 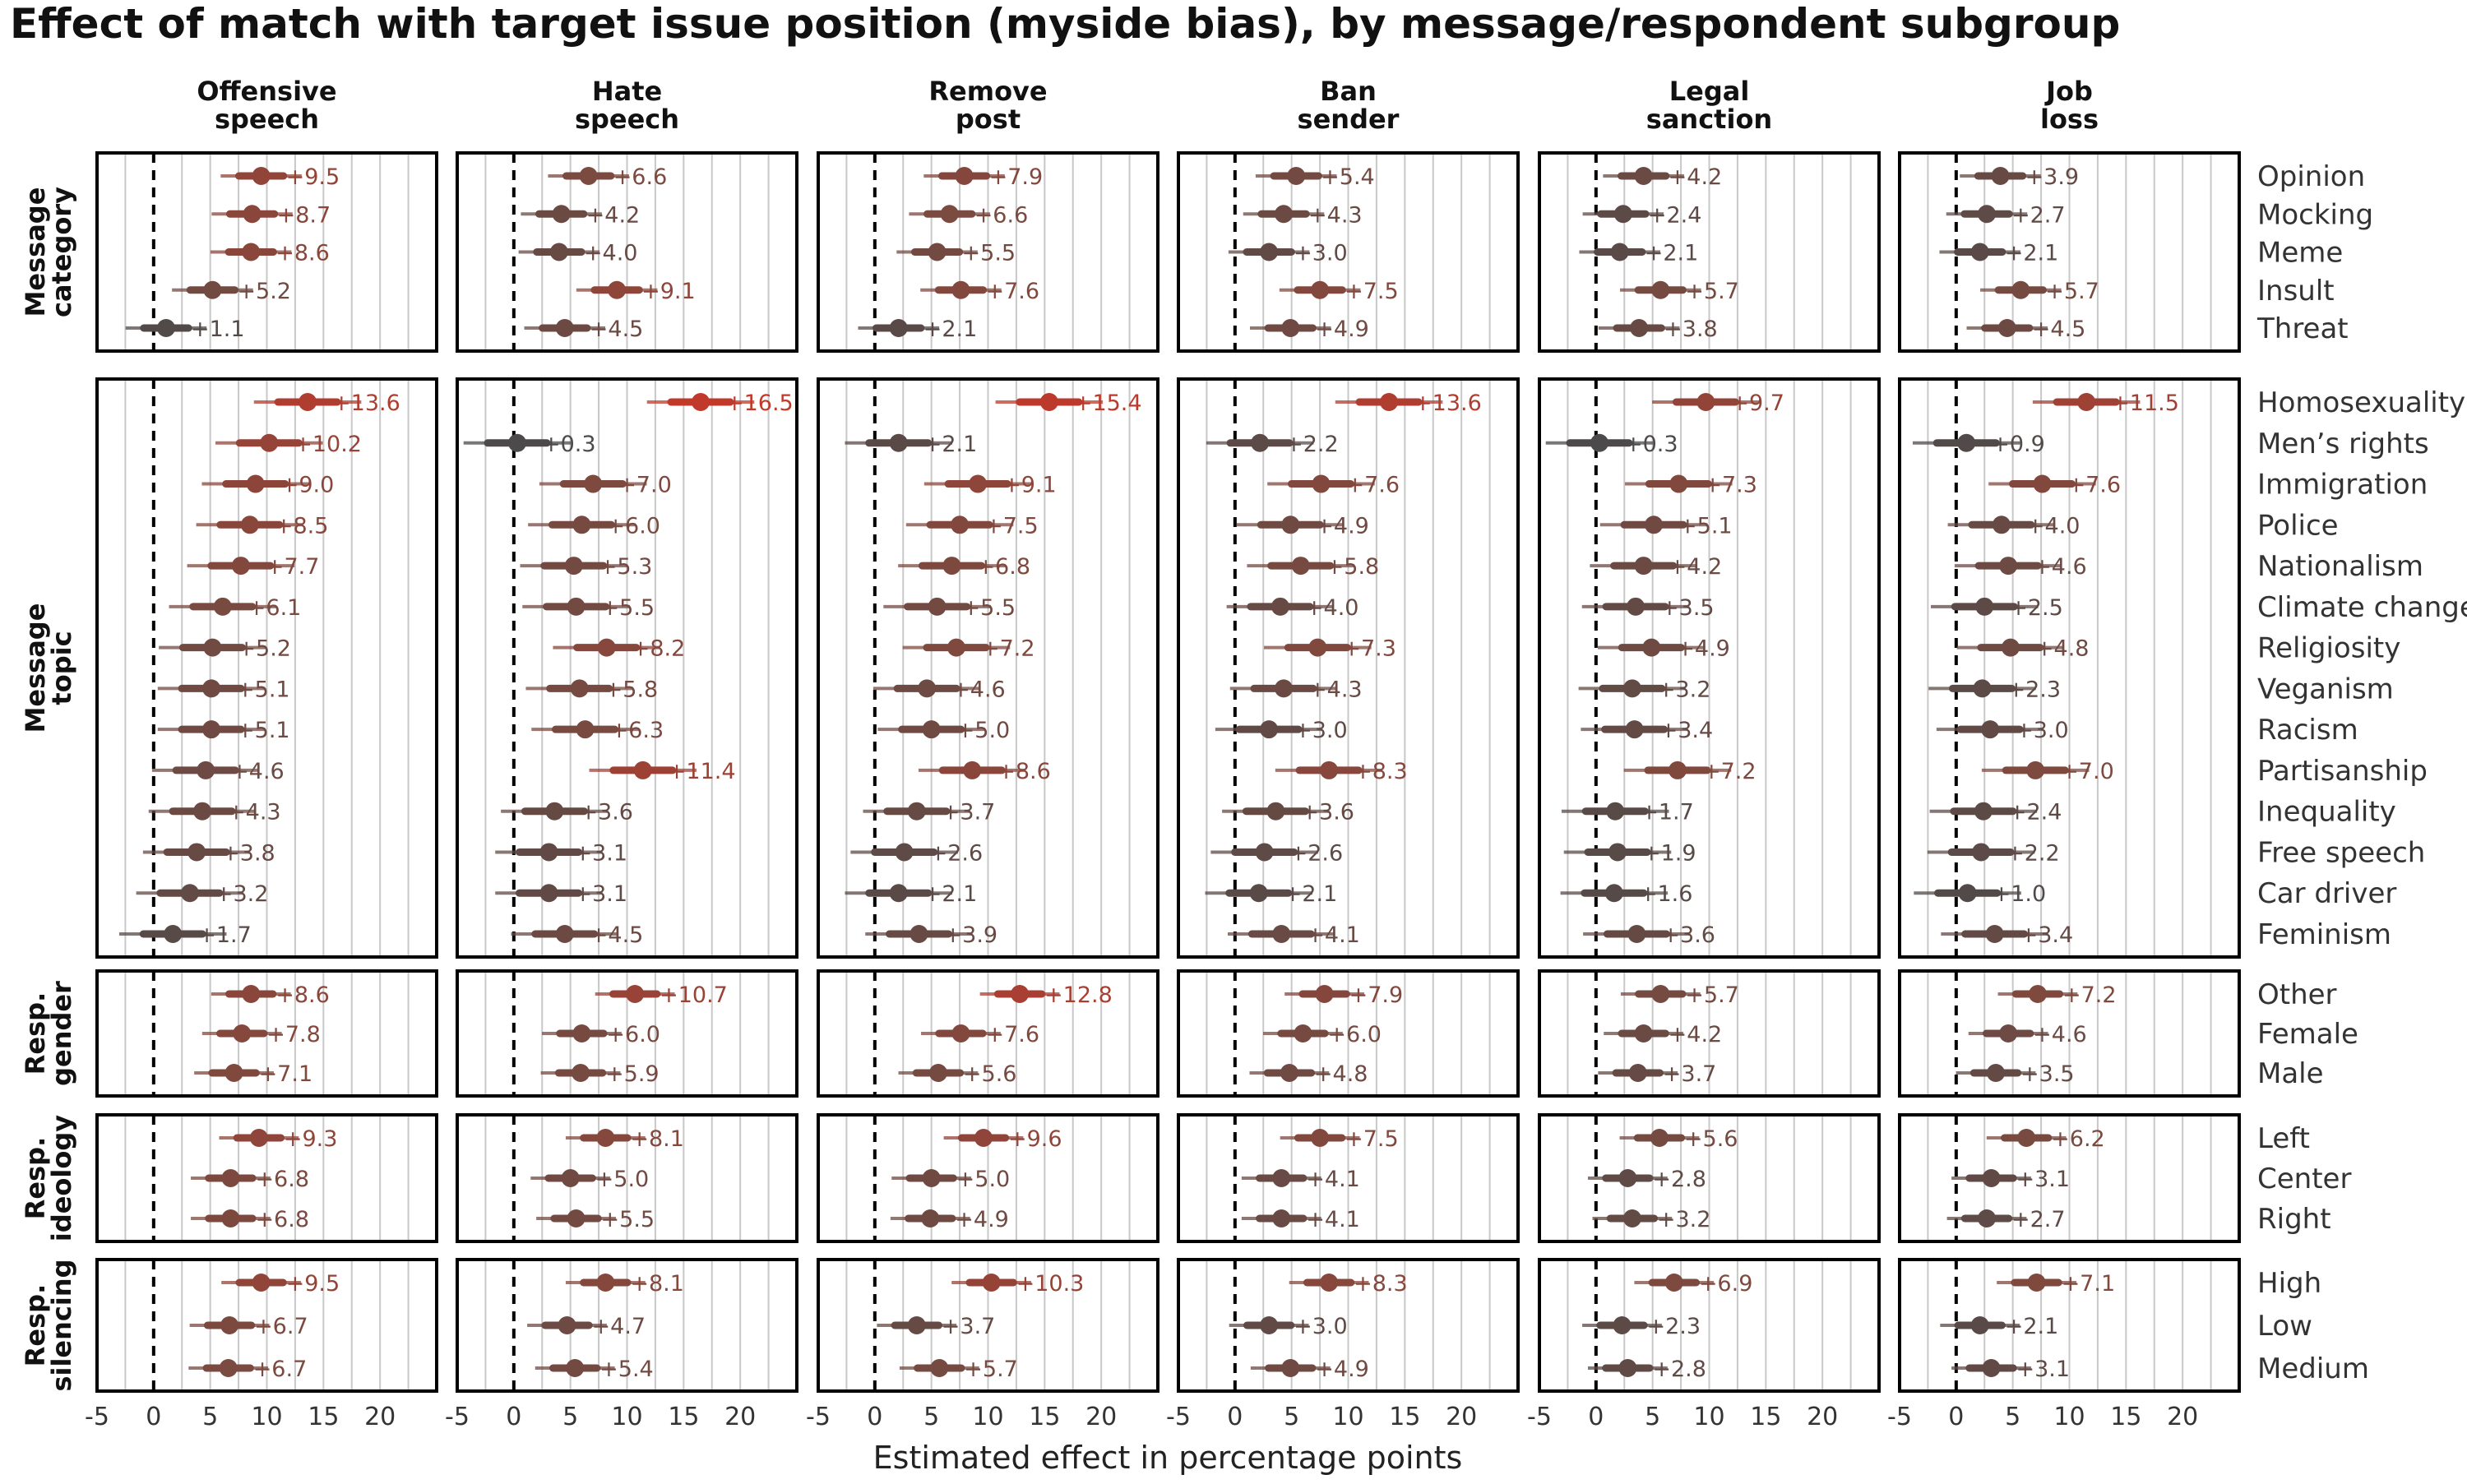 What do you see at coordinates (1316, 853) in the screenshot?
I see `estimate-label: +2.6` at bounding box center [1316, 853].